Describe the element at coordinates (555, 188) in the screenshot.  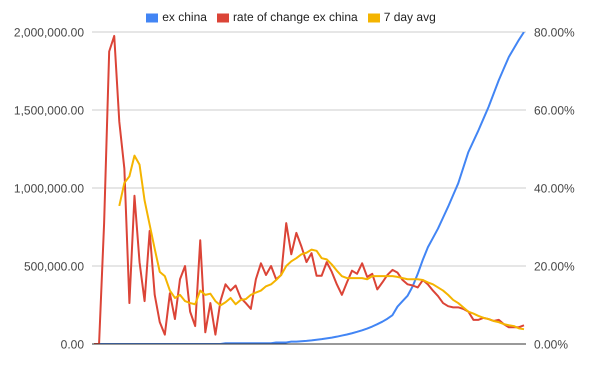
I see `y2-tick-label: 40.00%` at that location.